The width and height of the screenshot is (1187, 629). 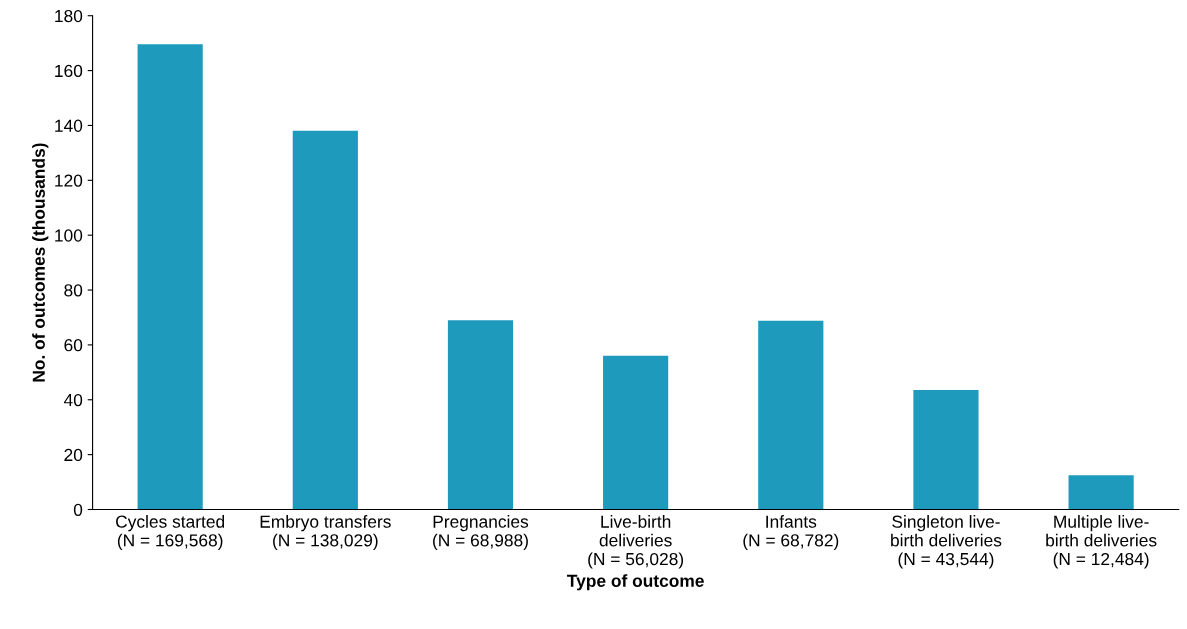 I want to click on x-tick-label: Singleton live- birth deliveries (N = 43,544), so click(x=946, y=542).